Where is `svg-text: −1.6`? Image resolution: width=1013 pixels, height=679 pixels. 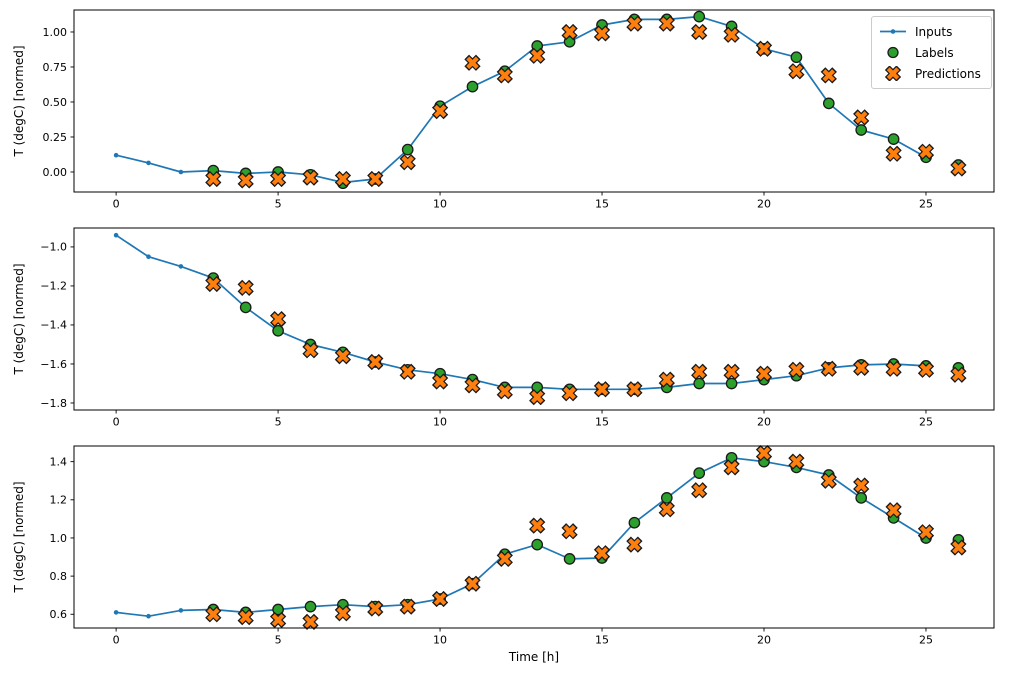
svg-text: −1.6 is located at coordinates (53, 364).